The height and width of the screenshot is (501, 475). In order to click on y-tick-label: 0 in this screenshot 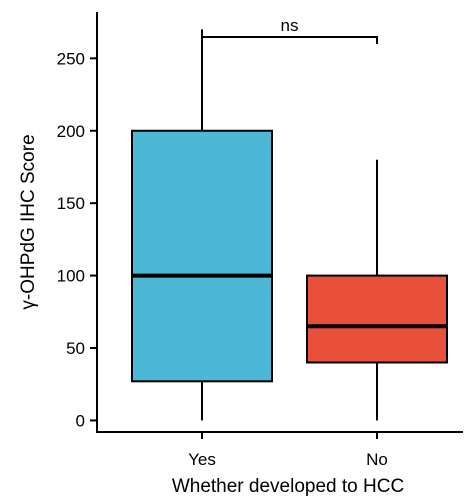, I will do `click(80, 420)`.